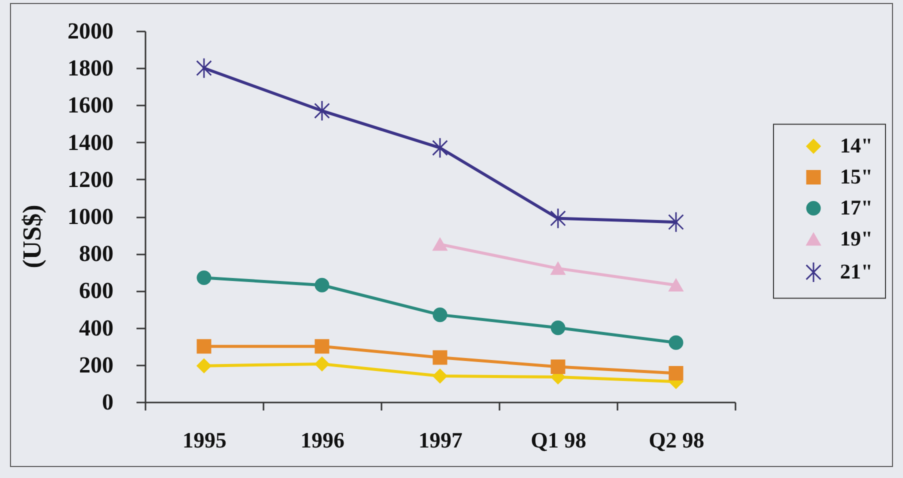  What do you see at coordinates (856, 238) in the screenshot?
I see `legend-label: 19"` at bounding box center [856, 238].